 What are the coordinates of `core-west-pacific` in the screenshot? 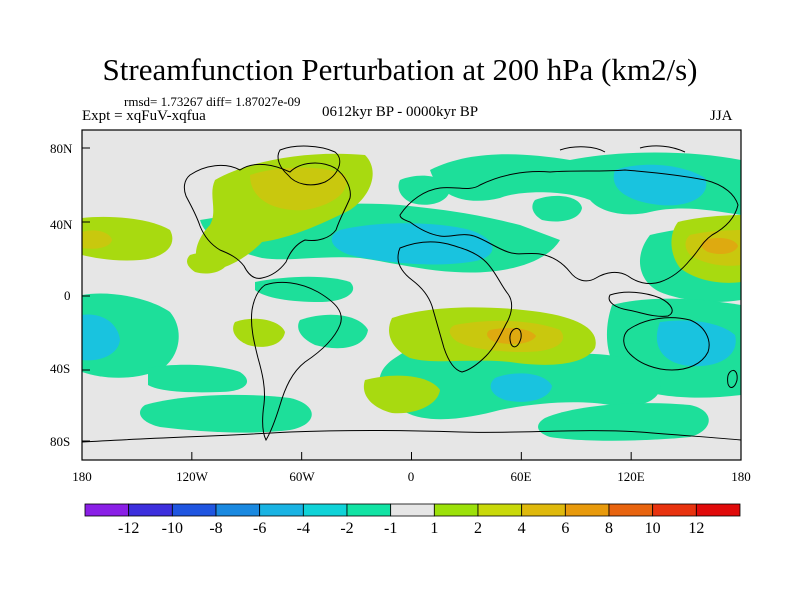 It's located at (101, 337).